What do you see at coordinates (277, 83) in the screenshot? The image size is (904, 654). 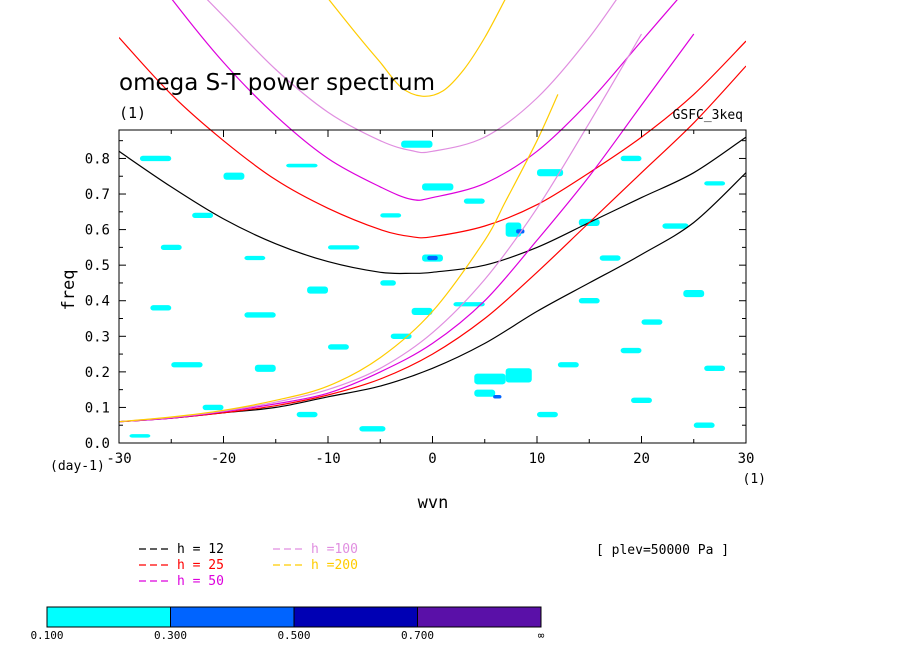 I see `chart-title: omega S-T power spectrum` at bounding box center [277, 83].